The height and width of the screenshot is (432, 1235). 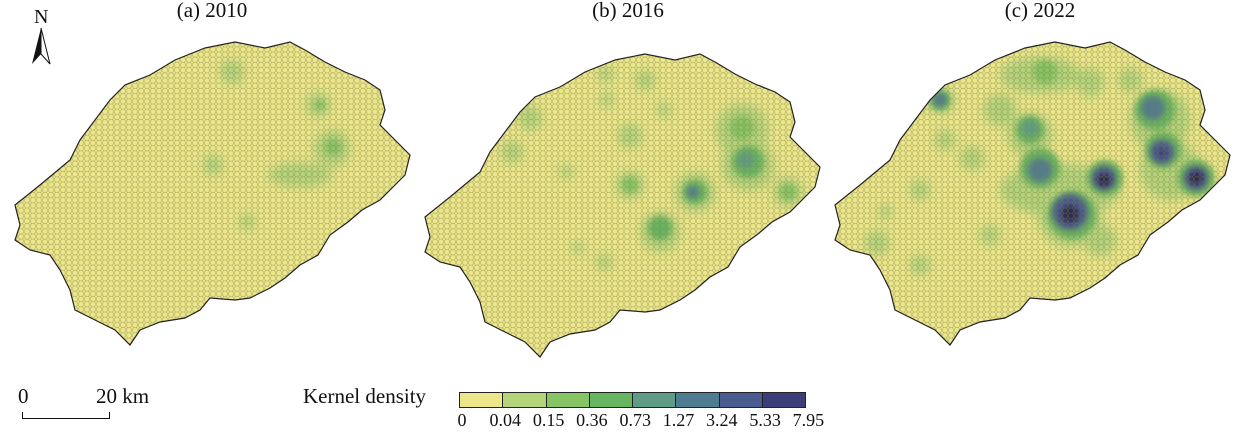 I want to click on legend-title: Kernel density, so click(x=365, y=396).